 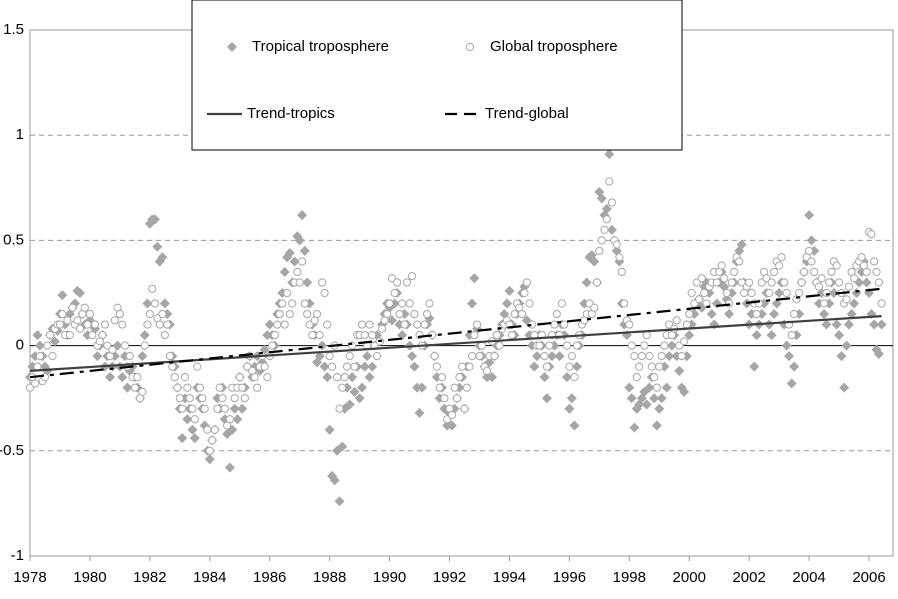 I want to click on x-tick-label: 2004, so click(x=808, y=577).